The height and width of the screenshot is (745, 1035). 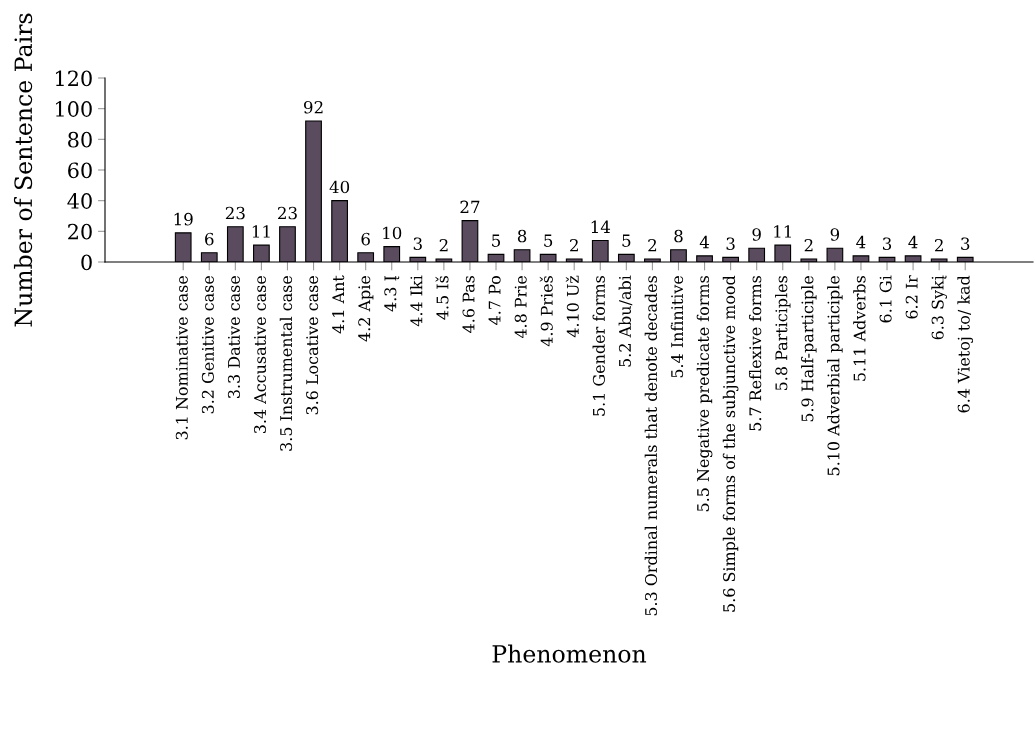 What do you see at coordinates (86, 262) in the screenshot?
I see `y-tick-label: 0` at bounding box center [86, 262].